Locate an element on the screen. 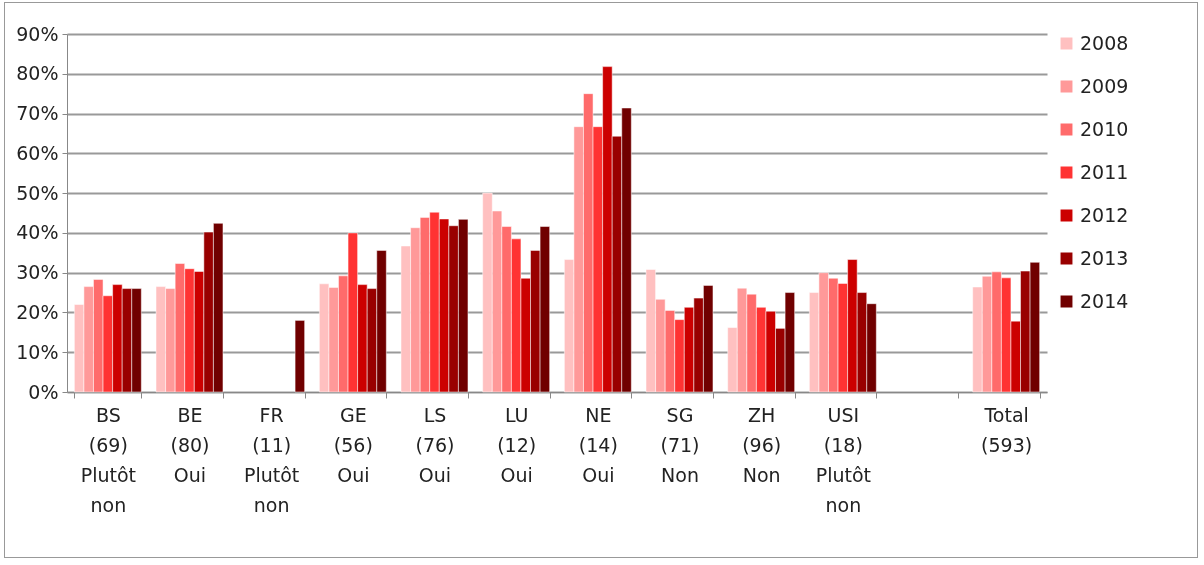  y-tick-label: 40% is located at coordinates (37, 232).